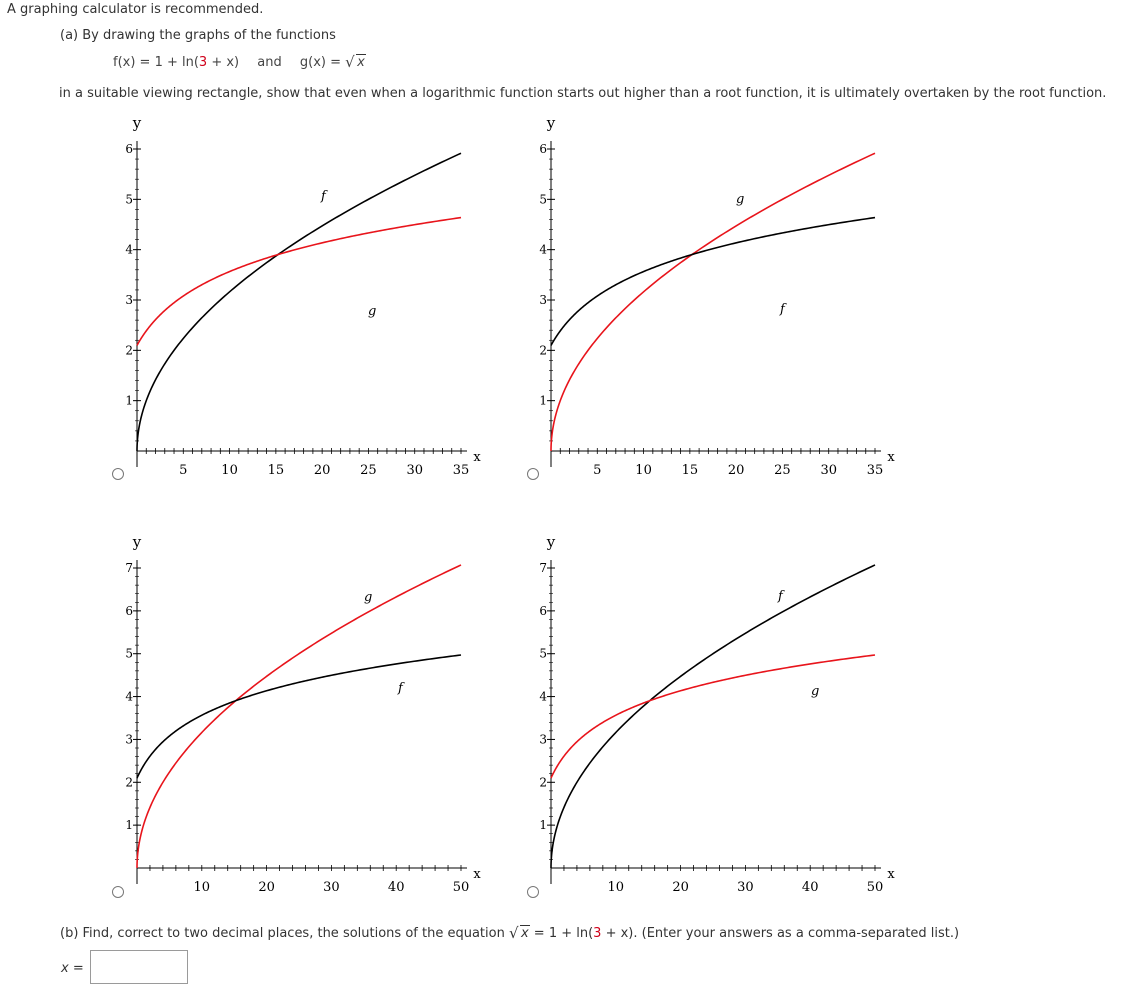 Image resolution: width=1124 pixels, height=995 pixels. Describe the element at coordinates (269, 62) in the screenshot. I see `and-word: and` at that location.